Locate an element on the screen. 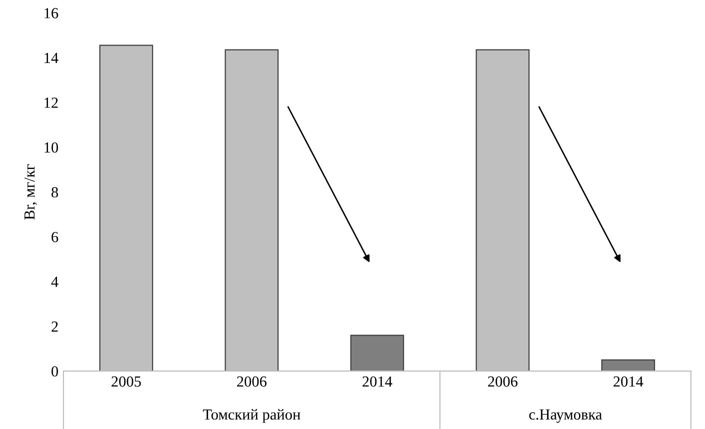 This screenshot has height=429, width=705. y-tick-label: 14 is located at coordinates (51, 57).